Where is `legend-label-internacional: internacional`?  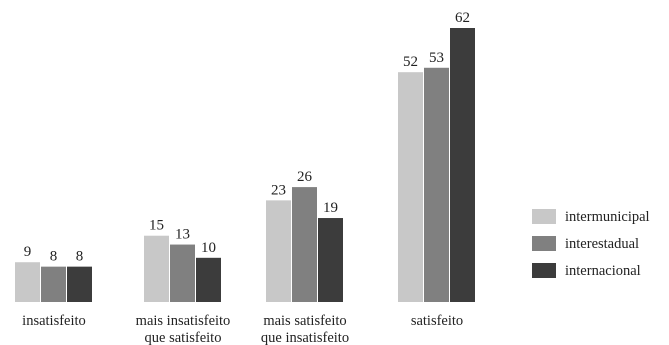
legend-label-internacional: internacional is located at coordinates (603, 271).